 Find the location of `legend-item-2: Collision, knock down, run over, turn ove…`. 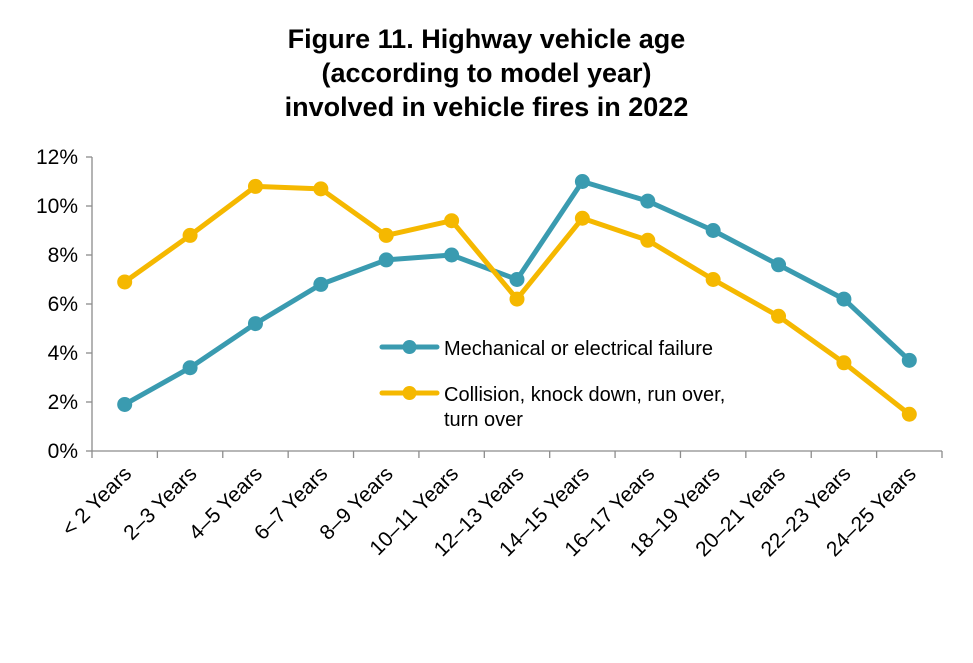

legend-item-2: Collision, knock down, run over, turn ove… is located at coordinates (552, 407).